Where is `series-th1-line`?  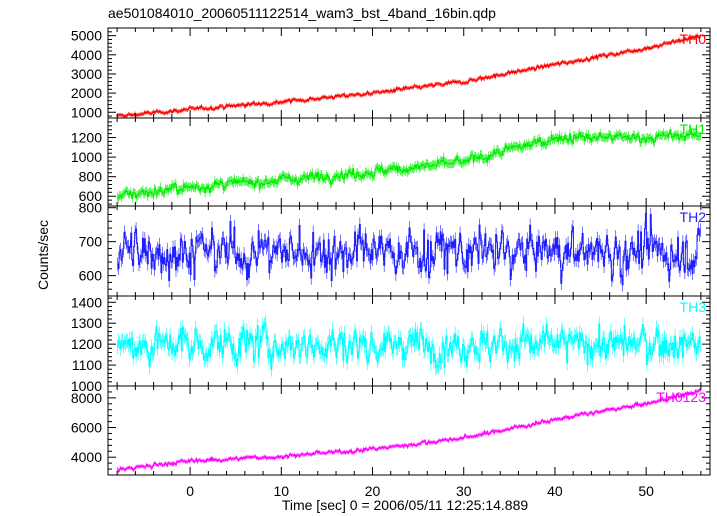
series-th1-line is located at coordinates (409, 164).